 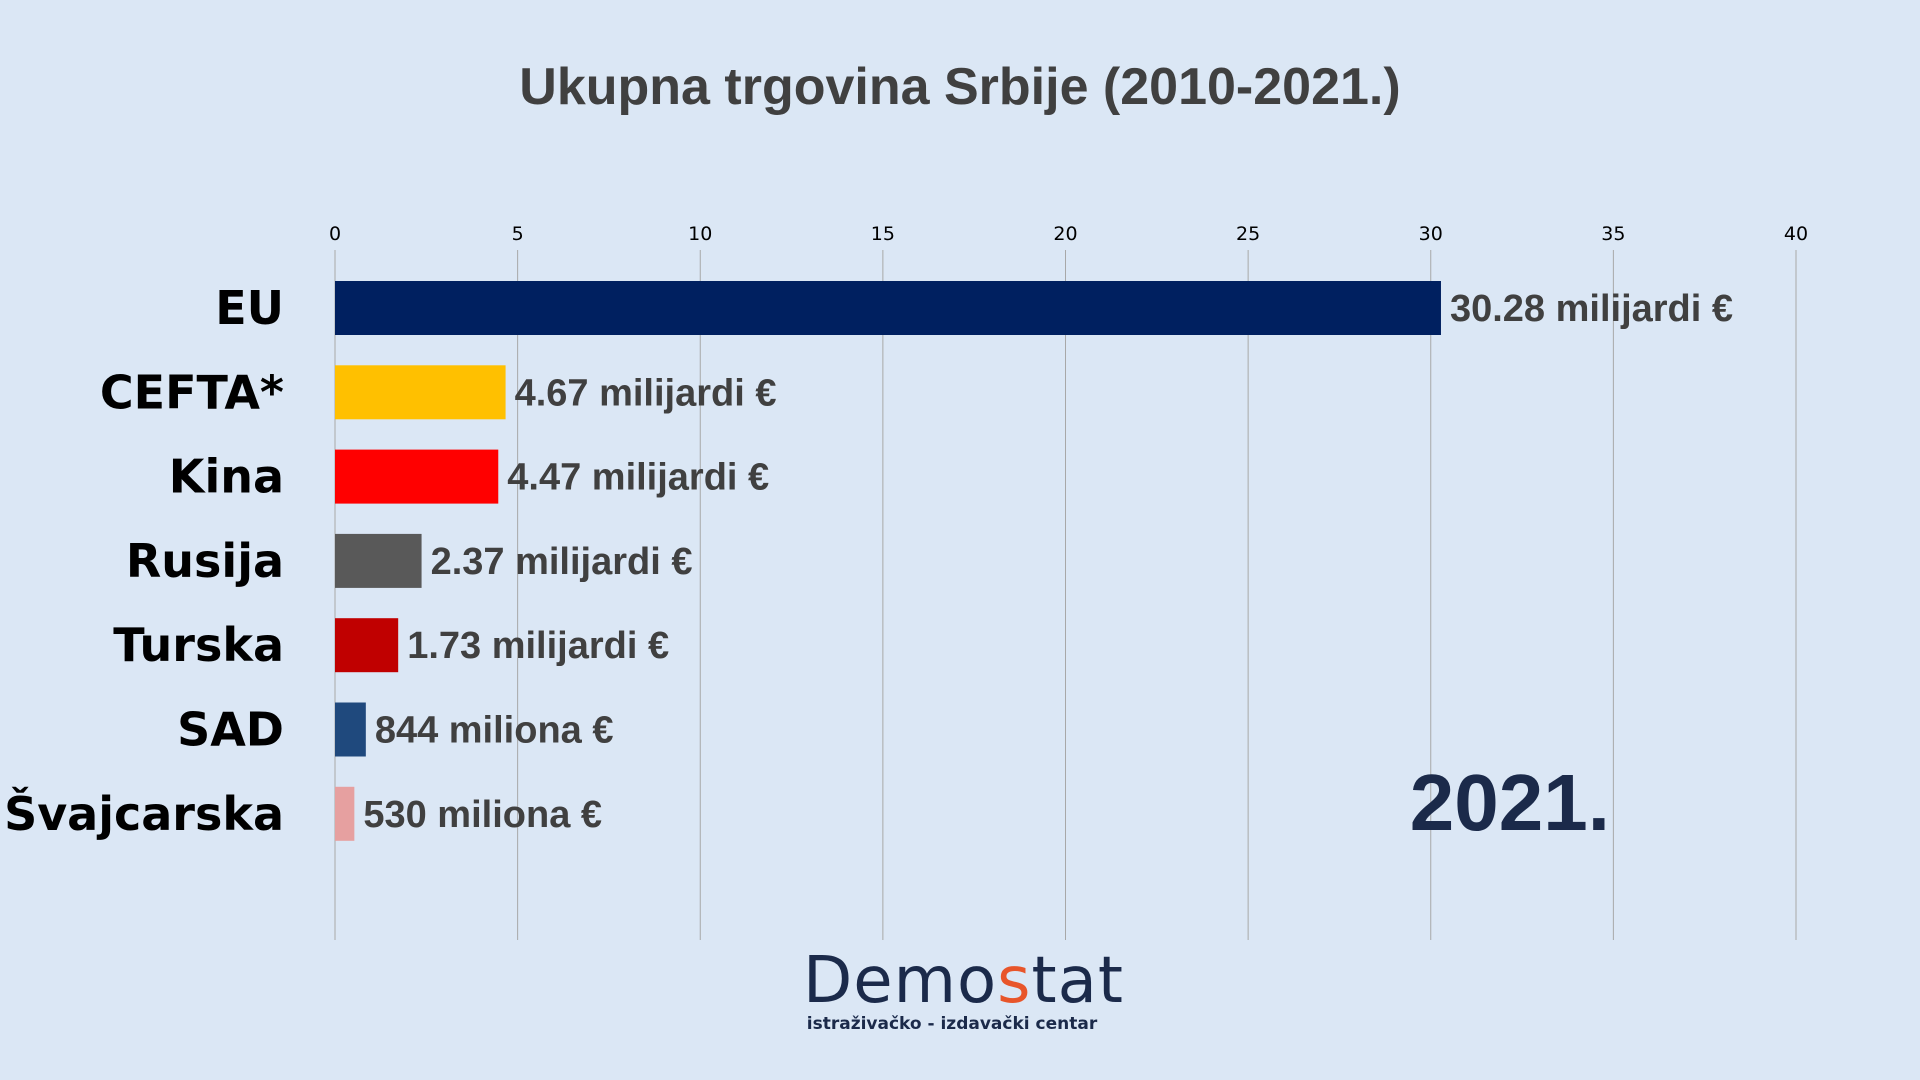 What do you see at coordinates (1613, 234) in the screenshot?
I see `x-tick-label: 35` at bounding box center [1613, 234].